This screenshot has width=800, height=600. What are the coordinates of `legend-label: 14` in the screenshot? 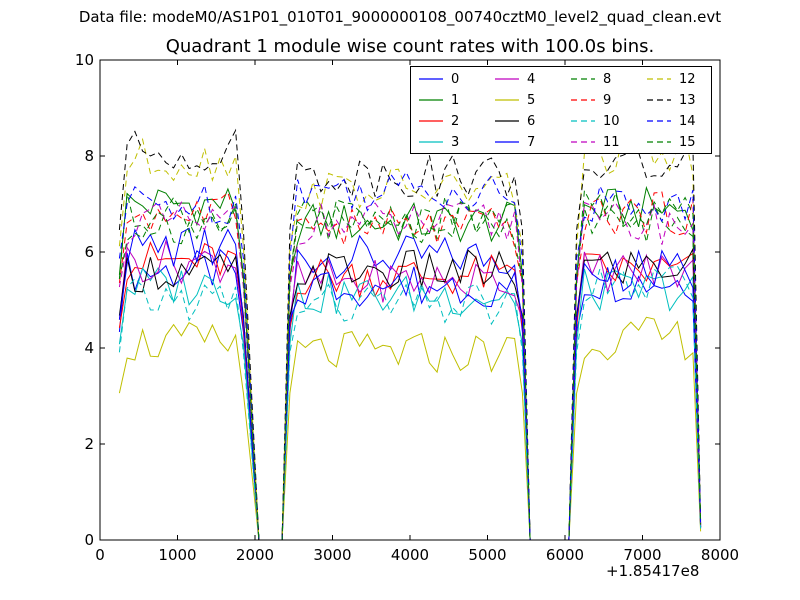 It's located at (687, 121).